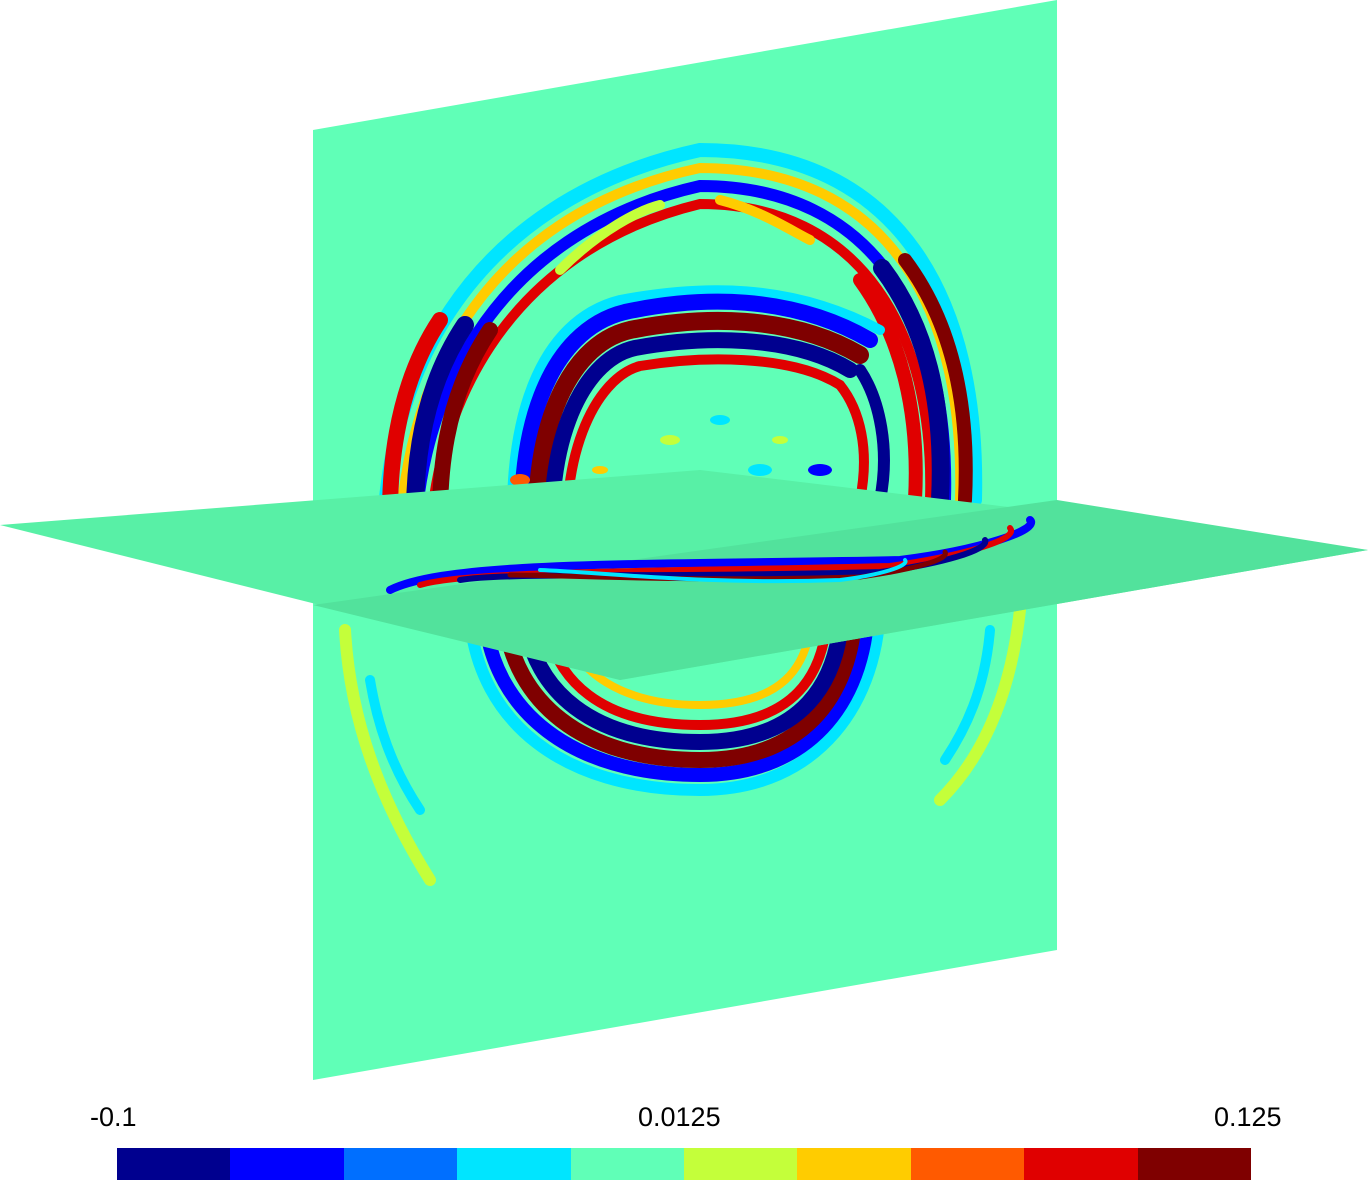  Describe the element at coordinates (679, 1117) in the screenshot. I see `colorbar-mid-label: 0.0125` at that location.